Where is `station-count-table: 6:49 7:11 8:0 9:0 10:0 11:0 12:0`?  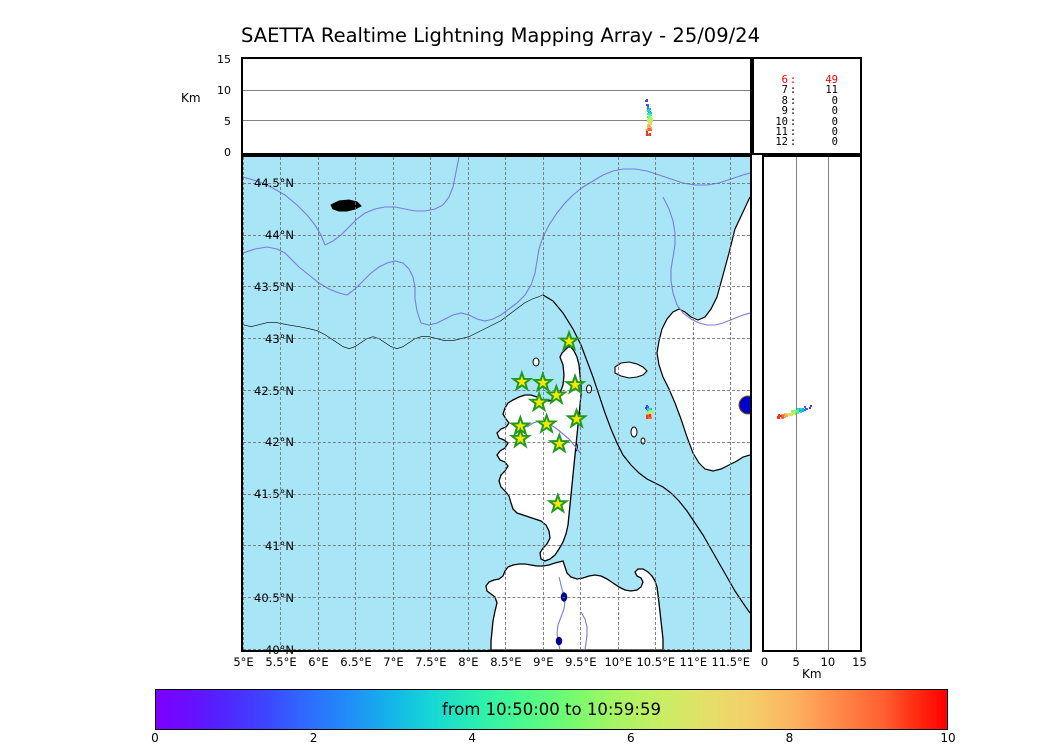 station-count-table: 6:49 7:11 8:0 9:0 10:0 11:0 12:0 is located at coordinates (800, 111).